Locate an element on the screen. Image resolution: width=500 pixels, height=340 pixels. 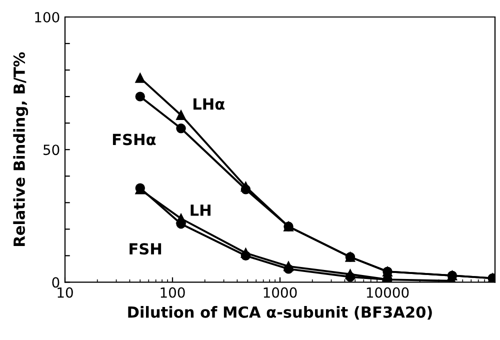
x-tick-label: 100 is located at coordinates (172, 292).